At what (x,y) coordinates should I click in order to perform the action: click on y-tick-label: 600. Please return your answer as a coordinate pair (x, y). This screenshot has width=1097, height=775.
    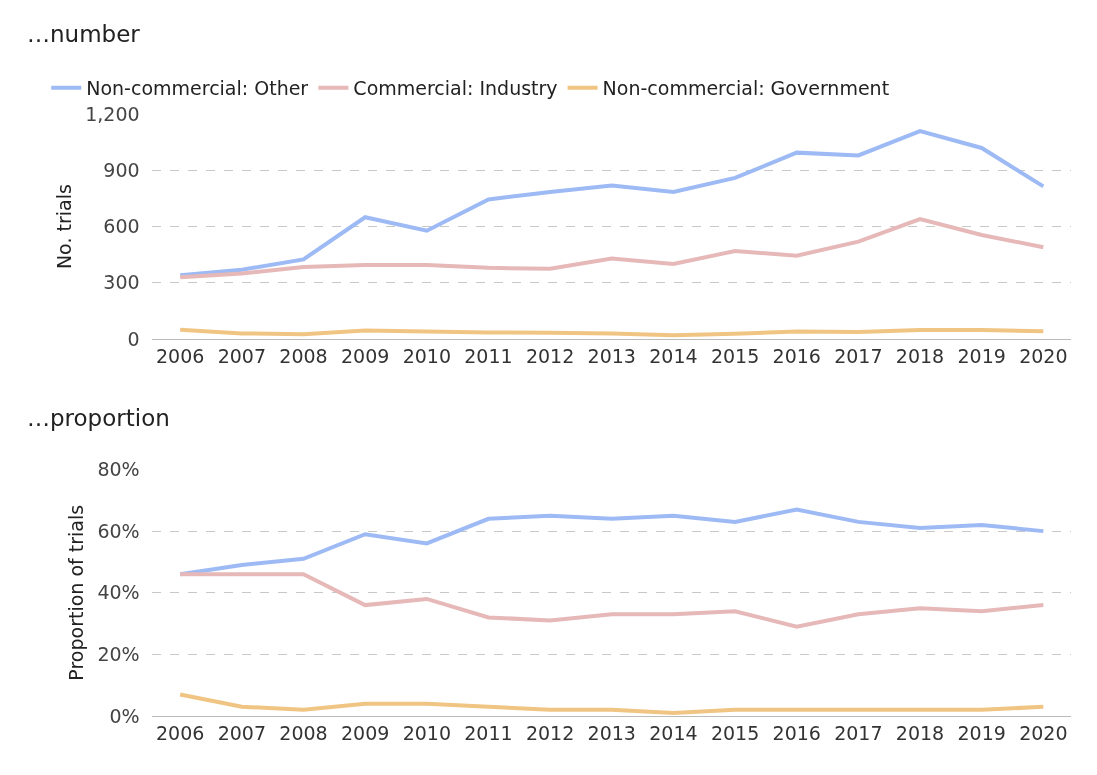
    Looking at the image, I should click on (121, 226).